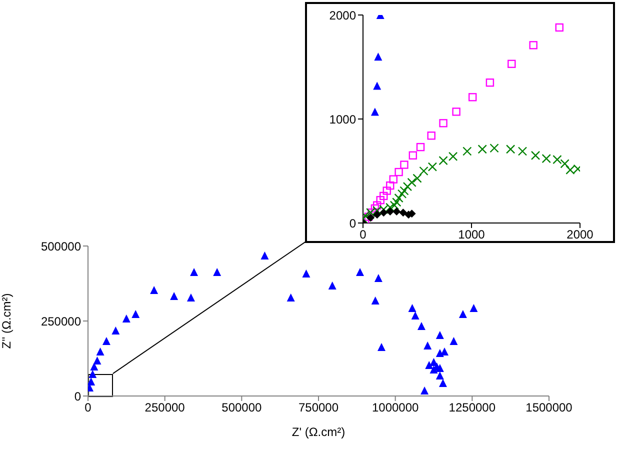 This screenshot has height=459, width=620. Describe the element at coordinates (7, 321) in the screenshot. I see `y-axis-title: Z'' (Ω.cm²)` at that location.